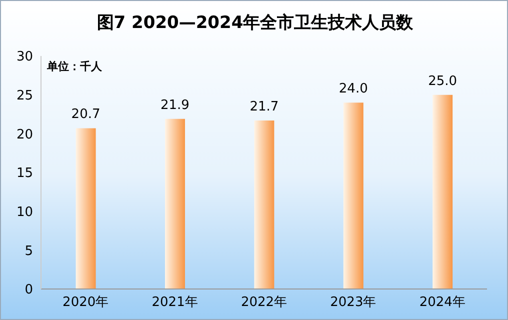  What do you see at coordinates (353, 89) in the screenshot?
I see `data-label: 24.0` at bounding box center [353, 89].